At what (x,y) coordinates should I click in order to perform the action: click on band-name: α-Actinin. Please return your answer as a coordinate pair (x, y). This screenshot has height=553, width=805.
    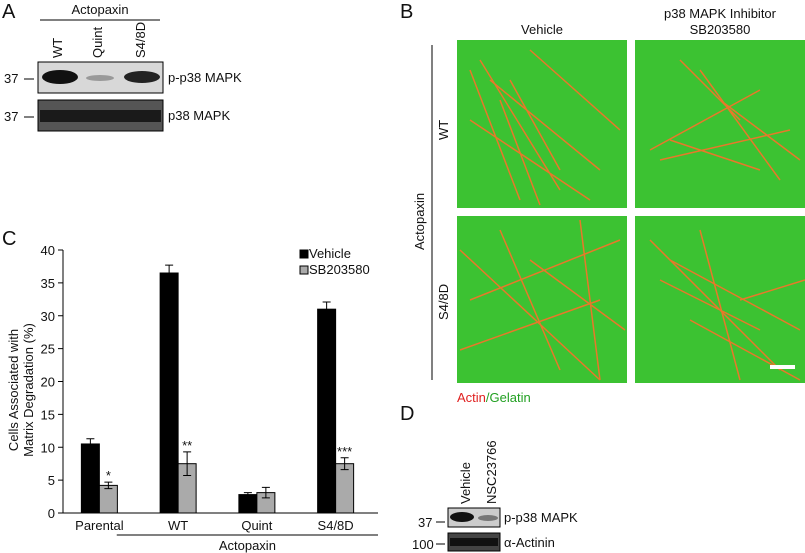
    Looking at the image, I should click on (529, 542).